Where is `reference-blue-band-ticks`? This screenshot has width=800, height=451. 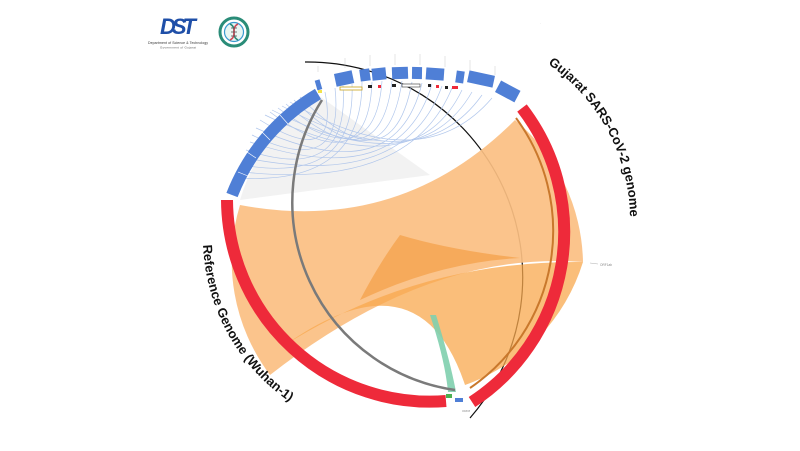 reference-blue-band-ticks is located at coordinates (263, 145).